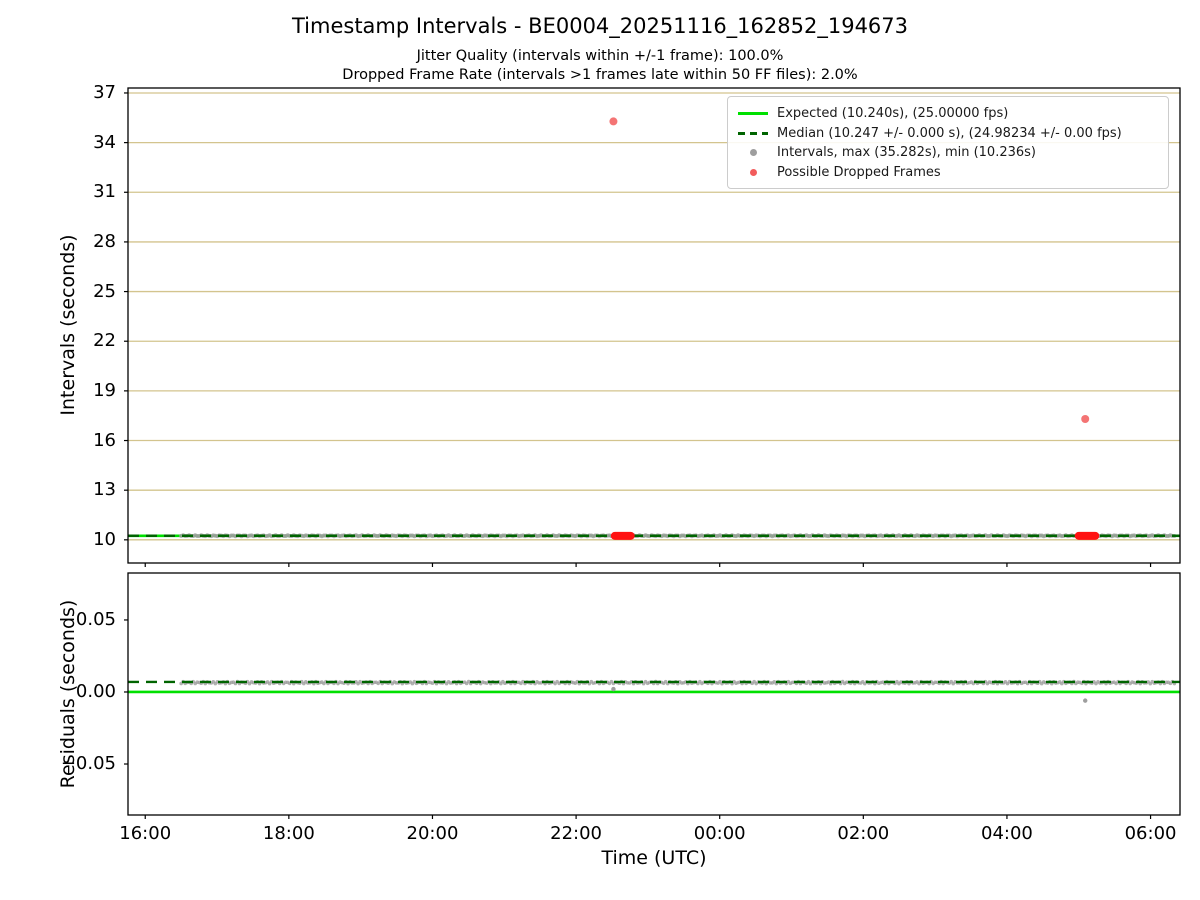 The width and height of the screenshot is (1200, 900). I want to click on top-dropped-frame-points, so click(849, 270).